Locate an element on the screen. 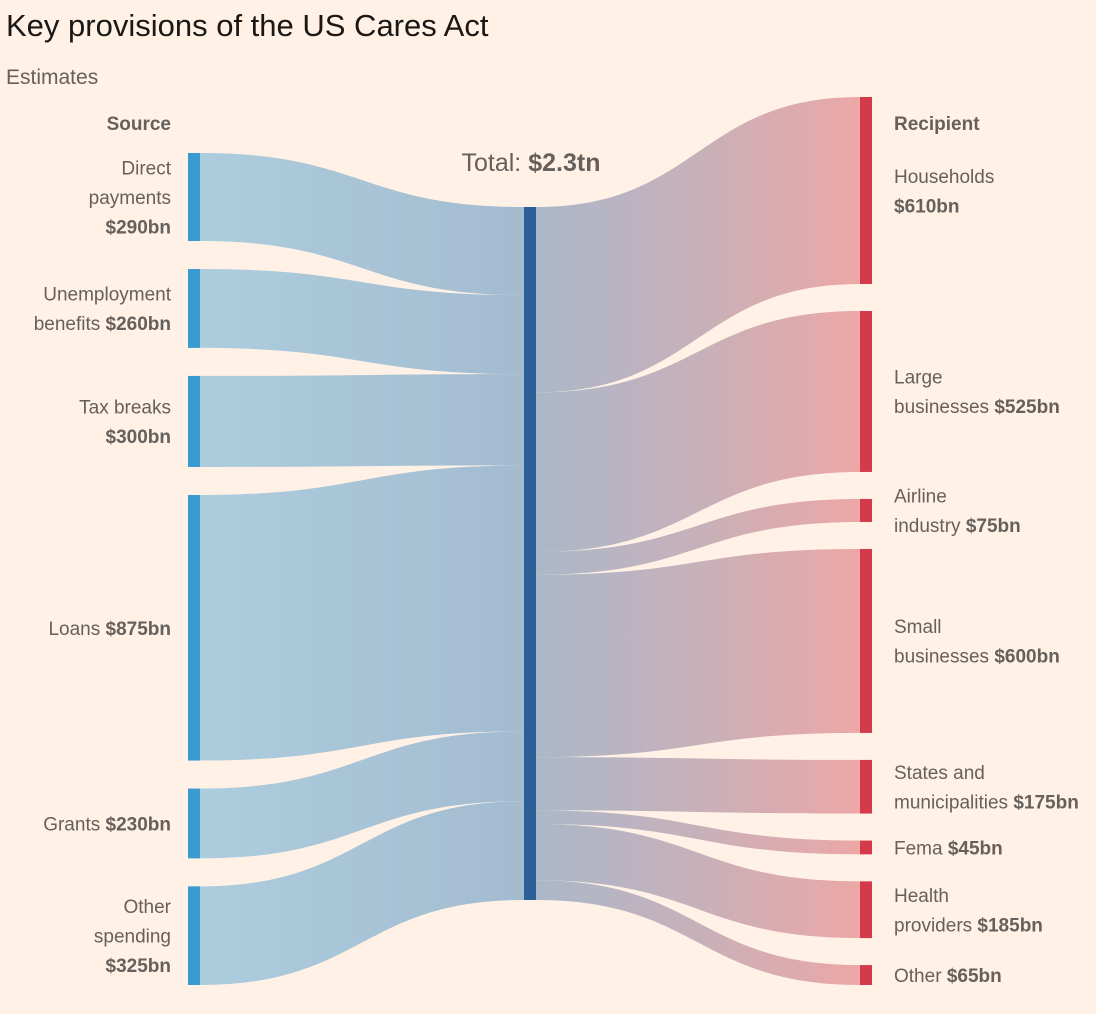 The width and height of the screenshot is (1096, 1014). recipient-node-other is located at coordinates (866, 975).